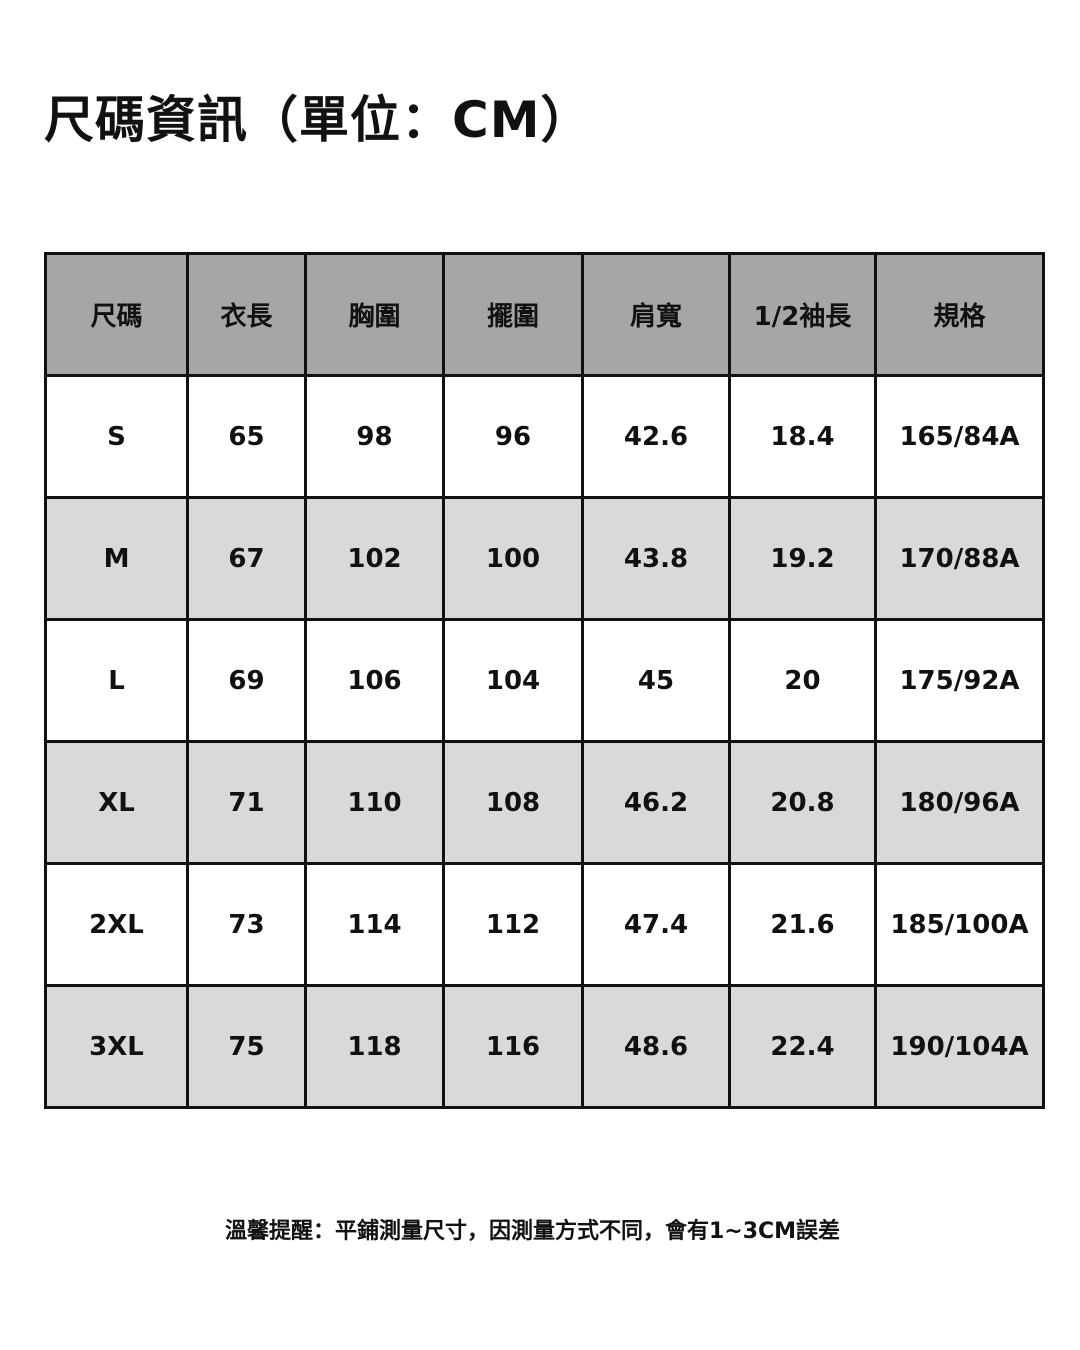 This screenshot has height=1350, width=1080. What do you see at coordinates (802, 436) in the screenshot?
I see `table-cell: 18.4` at bounding box center [802, 436].